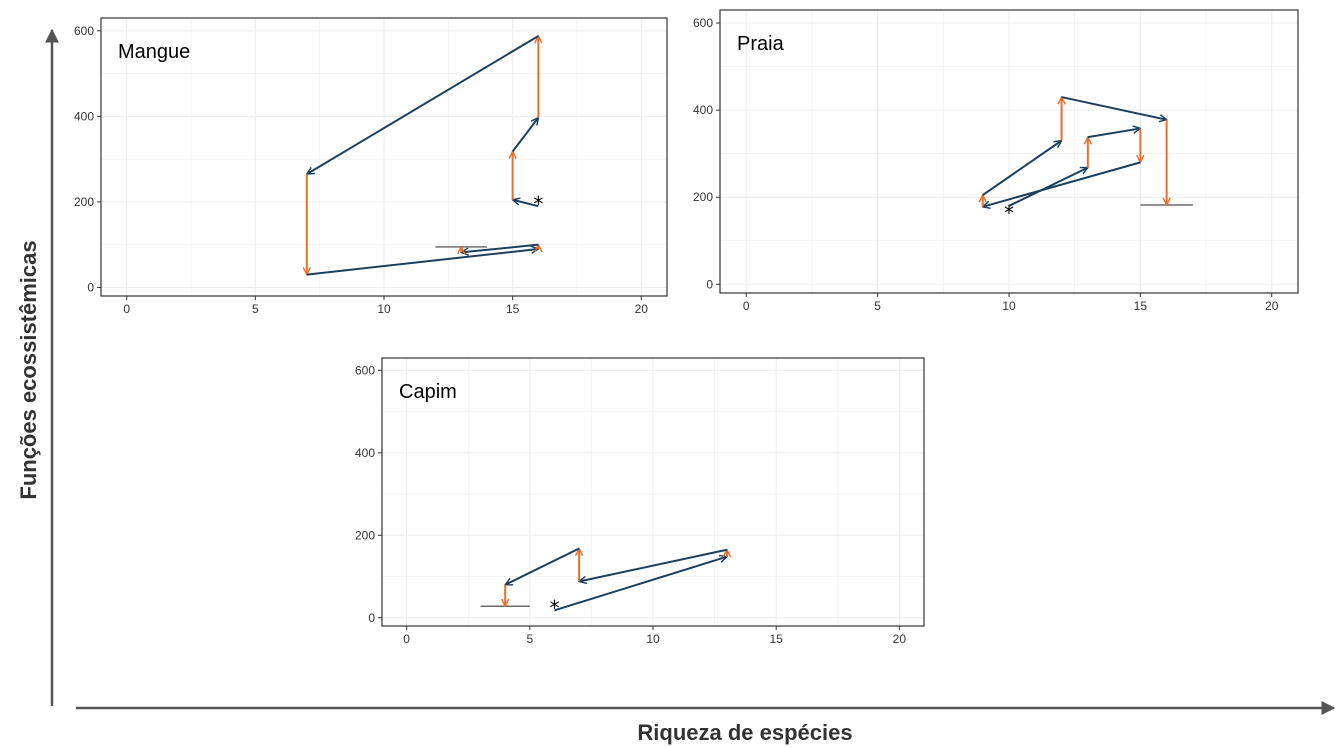  What do you see at coordinates (428, 392) in the screenshot?
I see `panel-title: Capim` at bounding box center [428, 392].